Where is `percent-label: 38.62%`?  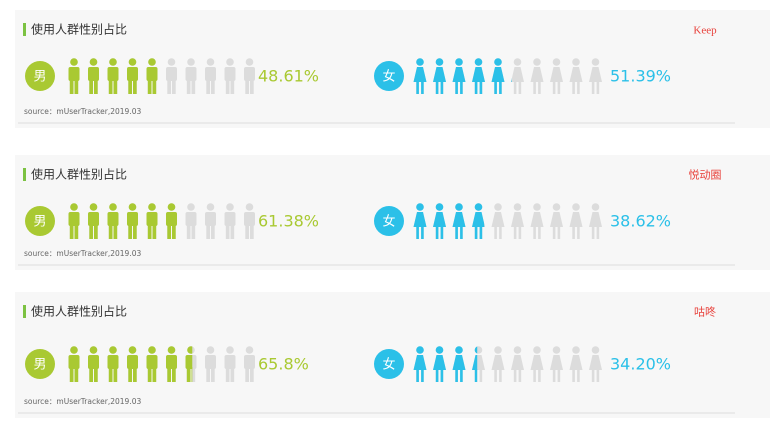 percent-label: 38.62% is located at coordinates (640, 221).